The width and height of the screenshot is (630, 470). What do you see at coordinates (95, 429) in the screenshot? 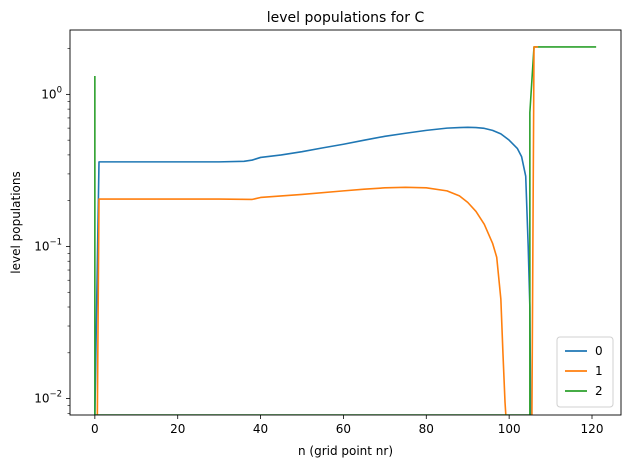
I see `x-tick-label: 0` at bounding box center [95, 429].